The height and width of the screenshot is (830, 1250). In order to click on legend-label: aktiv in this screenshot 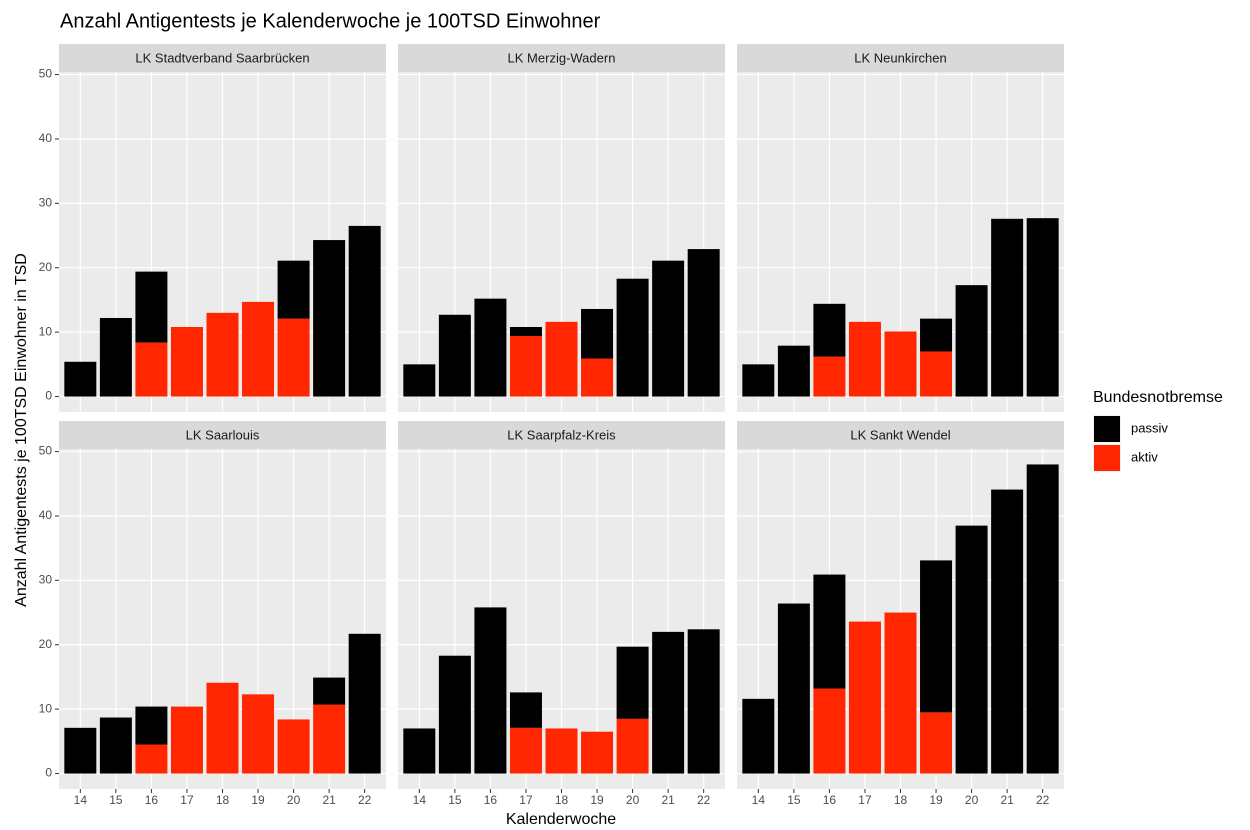, I will do `click(1144, 456)`.